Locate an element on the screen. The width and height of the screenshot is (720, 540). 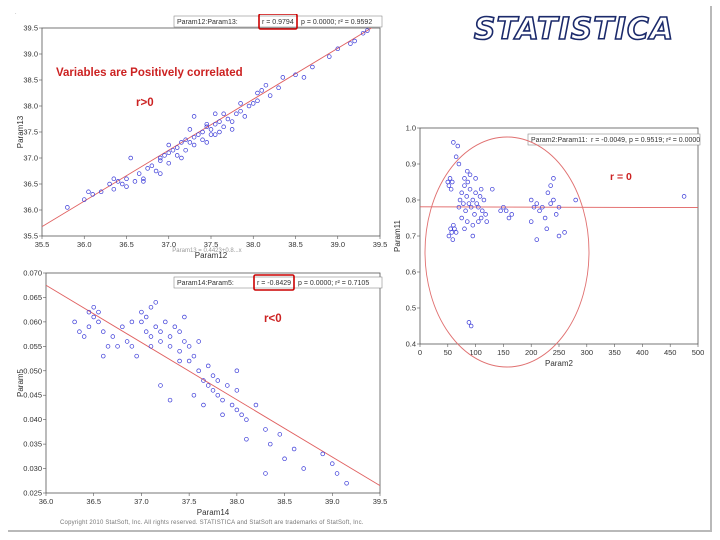
regression-equation: Param13 = 0.4423+0.8...x is located at coordinates (206, 251).